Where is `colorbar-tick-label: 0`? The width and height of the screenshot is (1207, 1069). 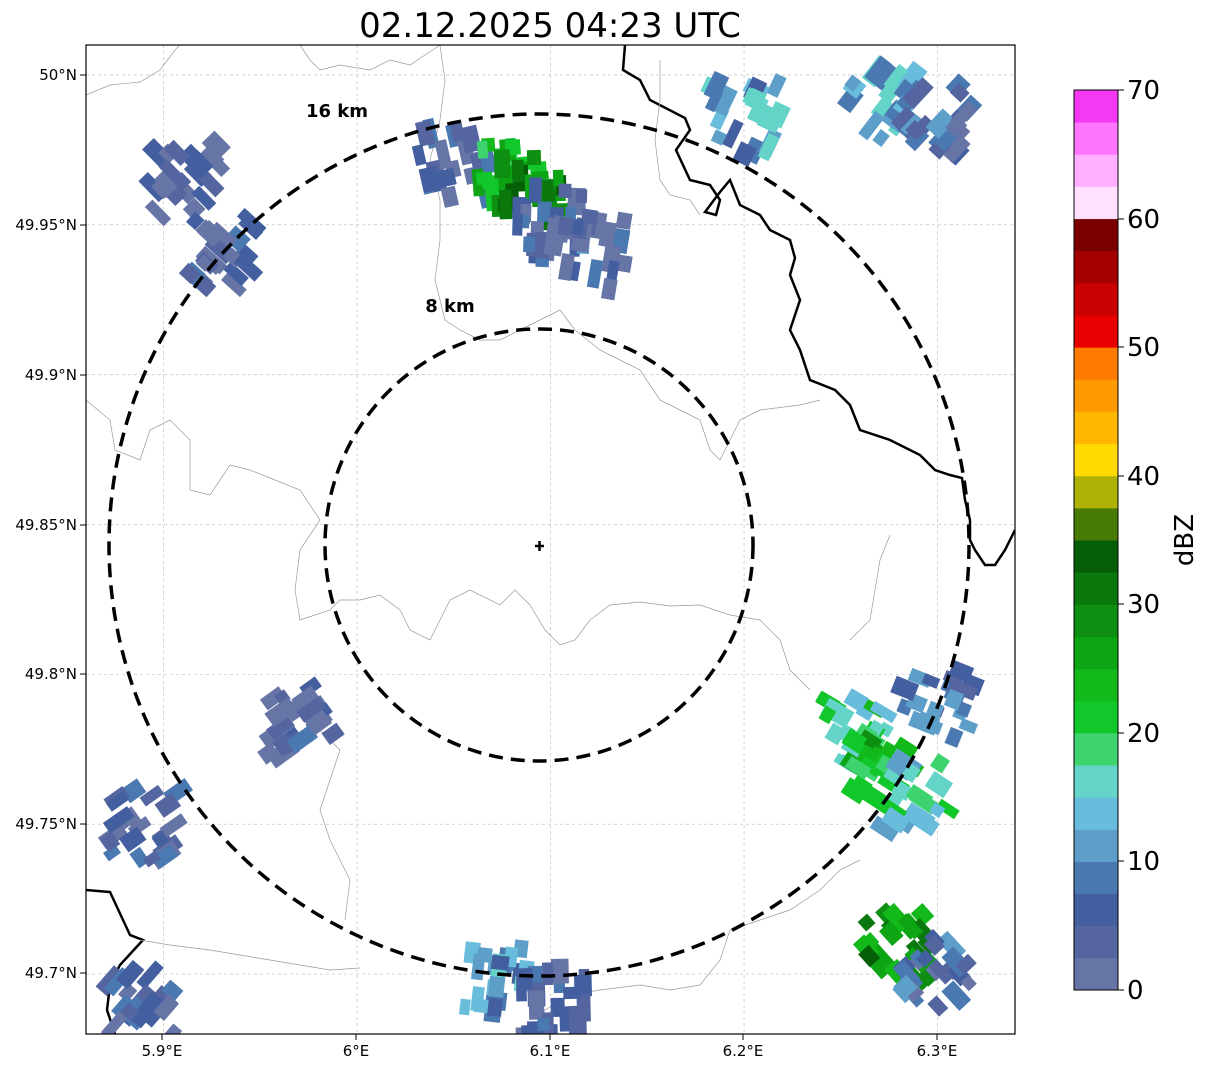
colorbar-tick-label: 0 is located at coordinates (1135, 991).